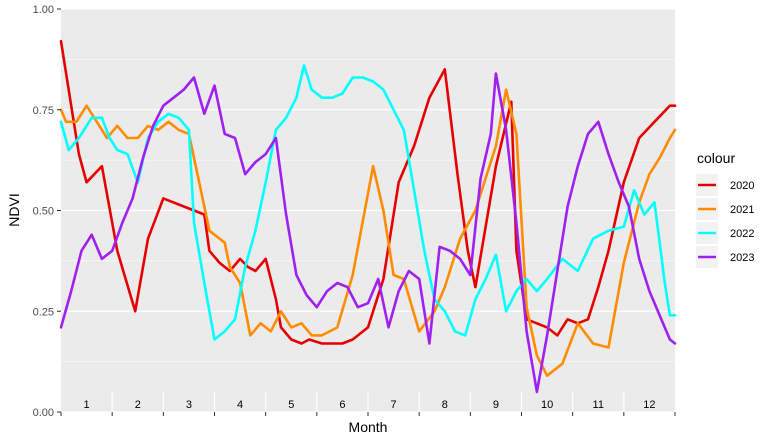  I want to click on month-label: 3, so click(189, 405).